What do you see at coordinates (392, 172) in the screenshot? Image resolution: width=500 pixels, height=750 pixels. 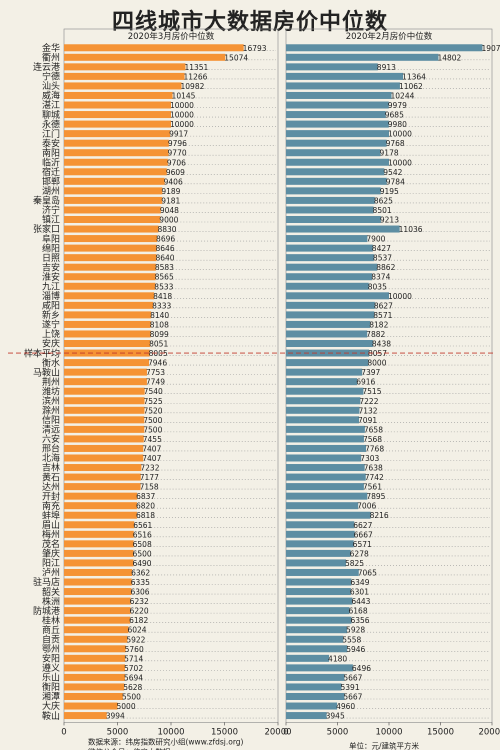 I see `value-label-right: 9542` at bounding box center [392, 172].